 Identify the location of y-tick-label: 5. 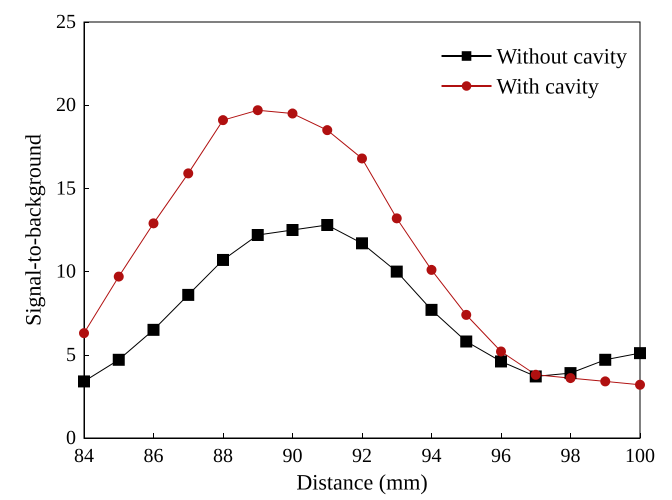
(71, 355).